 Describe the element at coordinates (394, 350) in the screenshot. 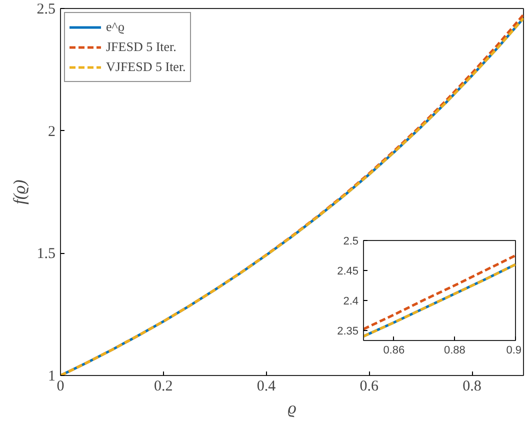

I see `x-tick-label: 0.86` at that location.